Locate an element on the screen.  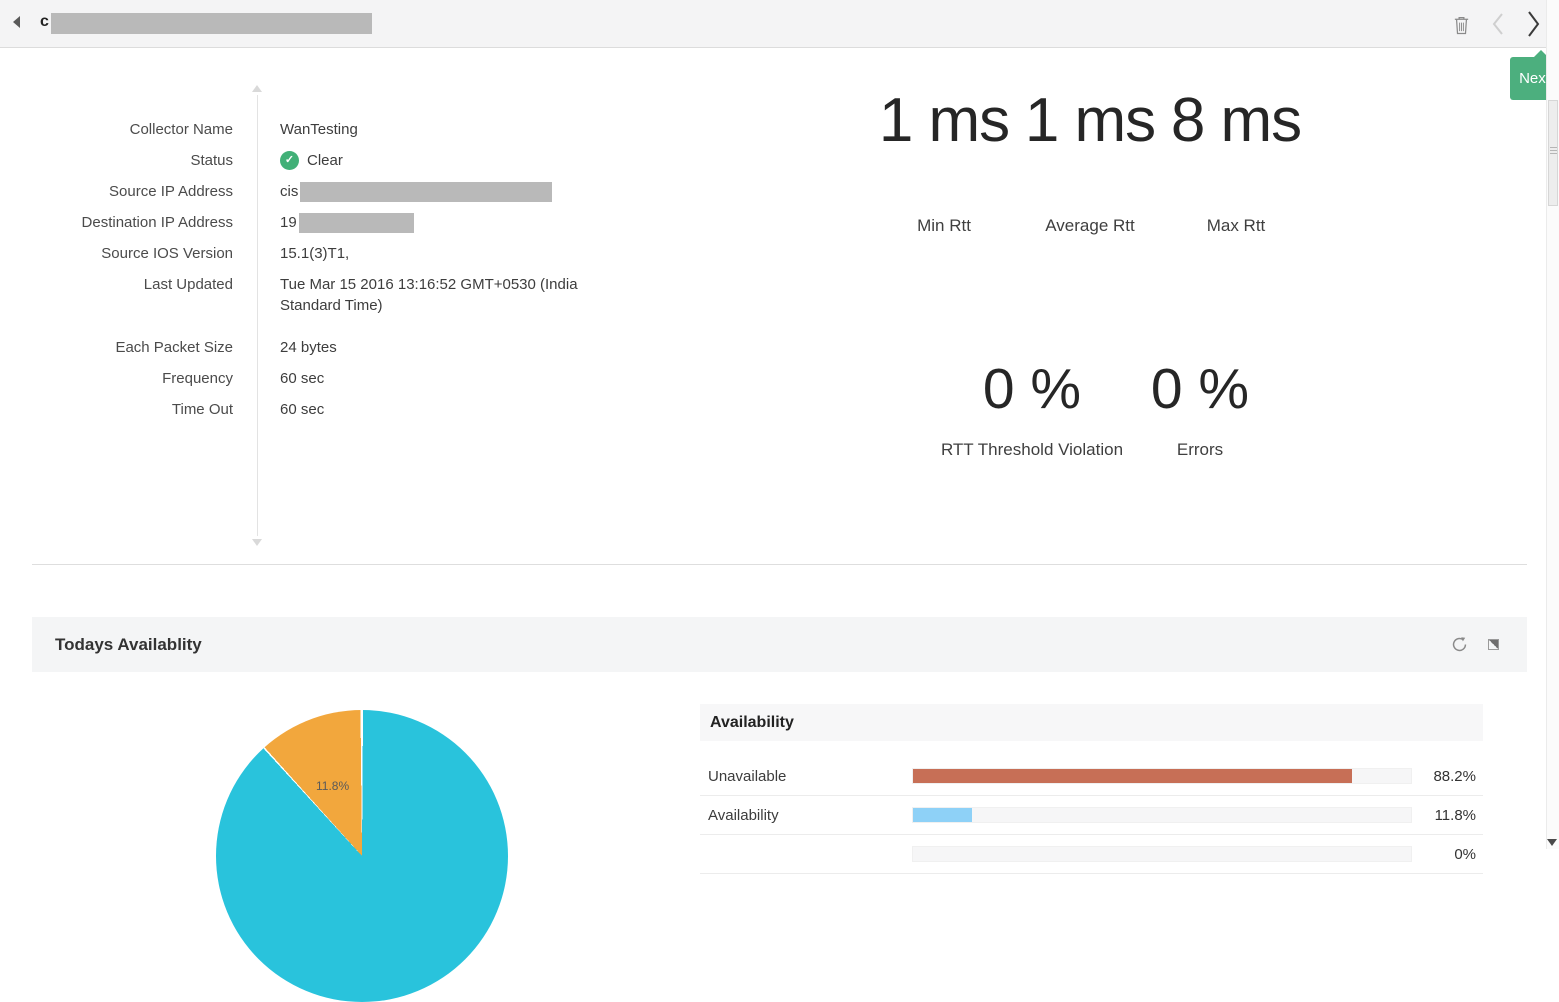
detail-row: Source IOS Version 15.1(3)T1, is located at coordinates (321, 253).